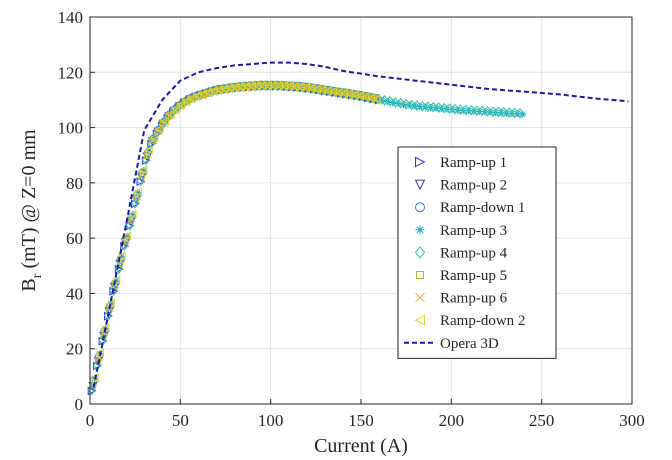  Describe the element at coordinates (361, 446) in the screenshot. I see `x-axis-label: Current (A)` at that location.